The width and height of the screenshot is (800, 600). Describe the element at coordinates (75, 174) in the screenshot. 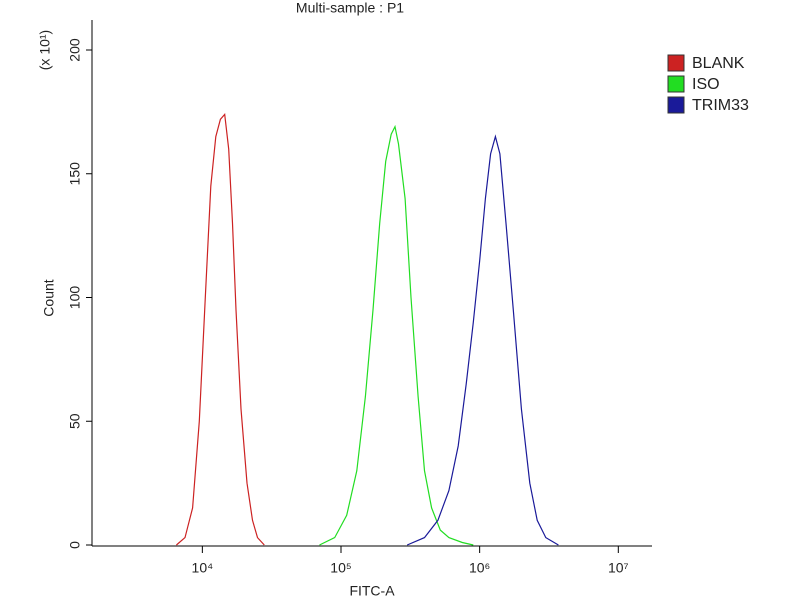

I see `y-tick-label: 150` at that location.